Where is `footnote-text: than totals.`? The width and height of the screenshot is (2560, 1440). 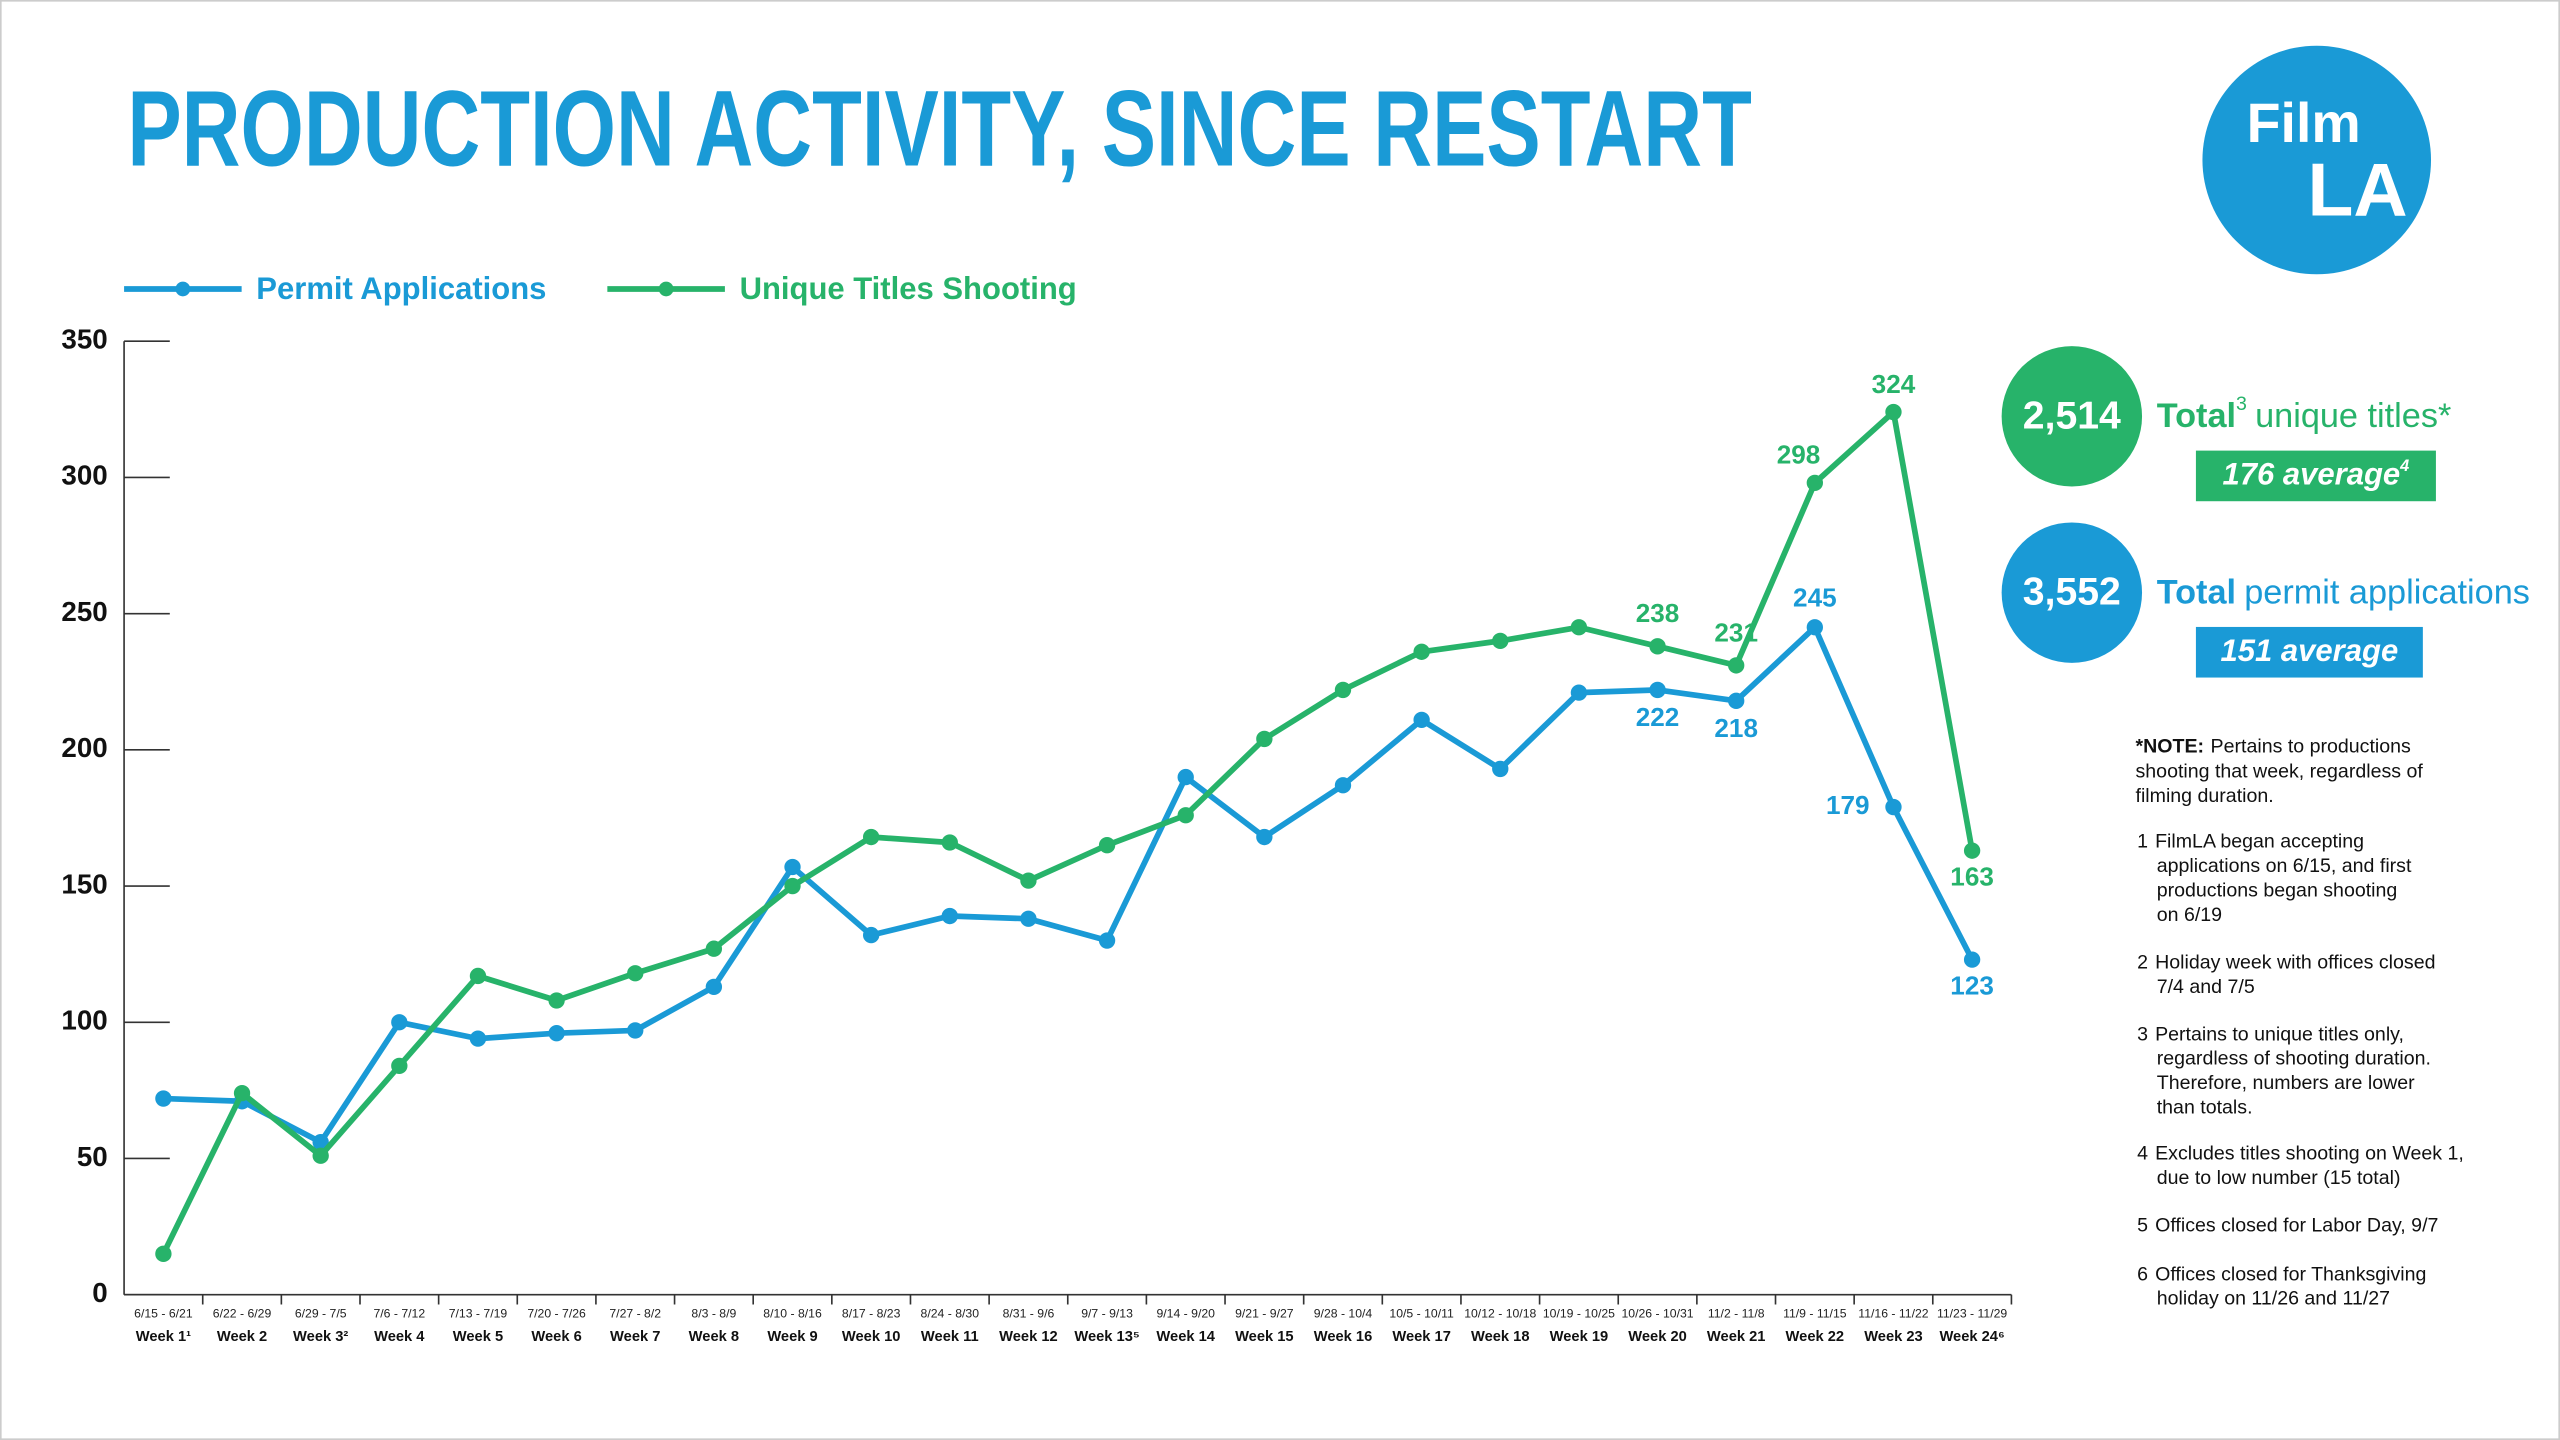
footnote-text: than totals. is located at coordinates (2205, 1108).